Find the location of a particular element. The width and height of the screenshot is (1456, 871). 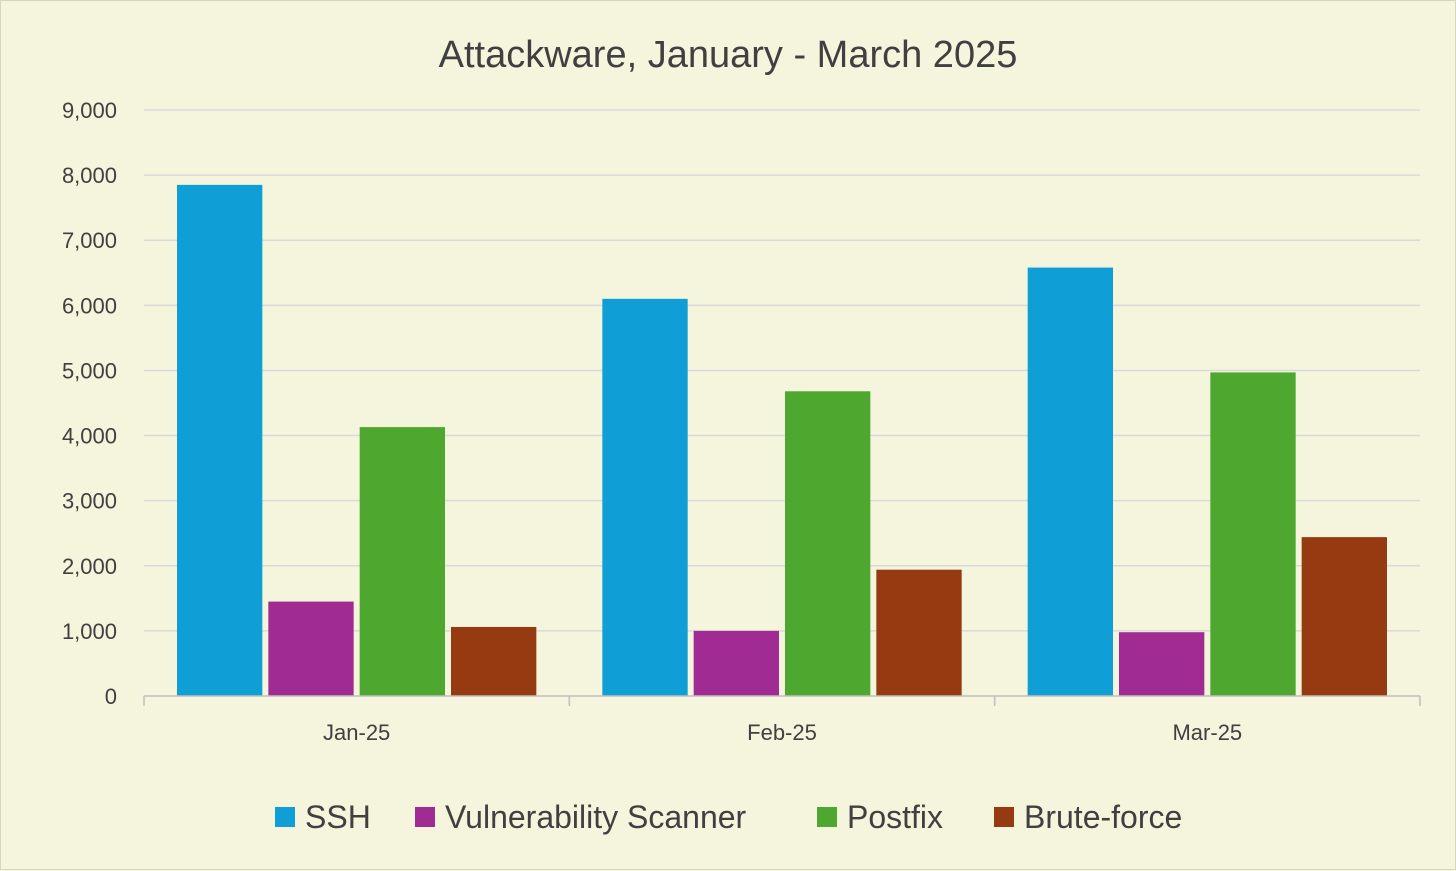

x-axis is located at coordinates (782, 700).